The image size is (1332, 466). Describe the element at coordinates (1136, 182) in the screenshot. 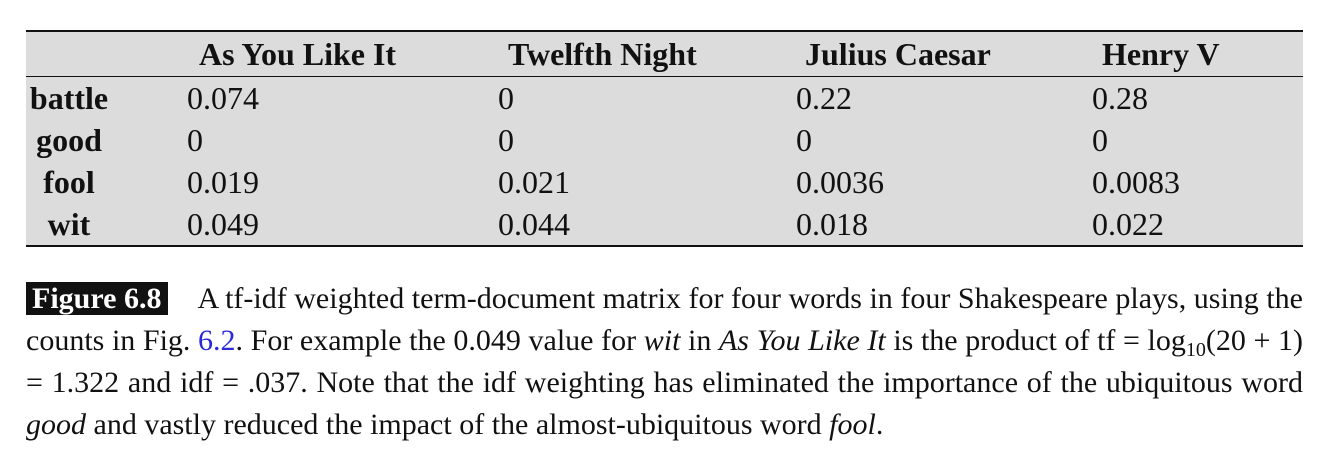

I see `table-cell: 0.0083` at that location.